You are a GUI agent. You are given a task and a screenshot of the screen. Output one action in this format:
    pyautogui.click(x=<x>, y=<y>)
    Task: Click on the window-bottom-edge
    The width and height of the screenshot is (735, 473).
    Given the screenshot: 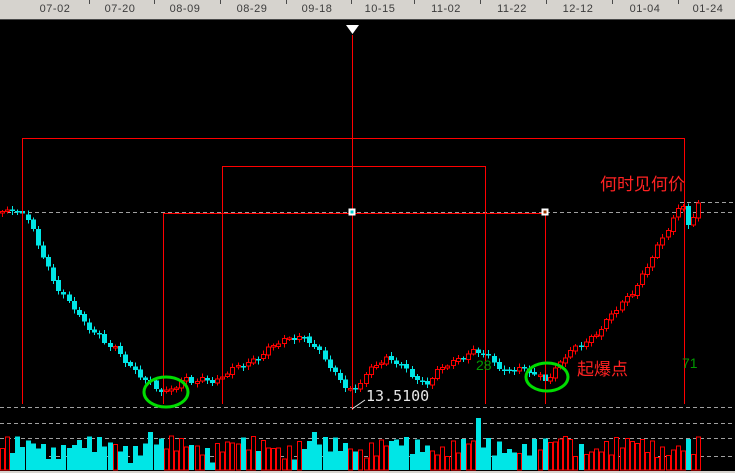 What is the action you would take?
    pyautogui.click(x=367, y=472)
    